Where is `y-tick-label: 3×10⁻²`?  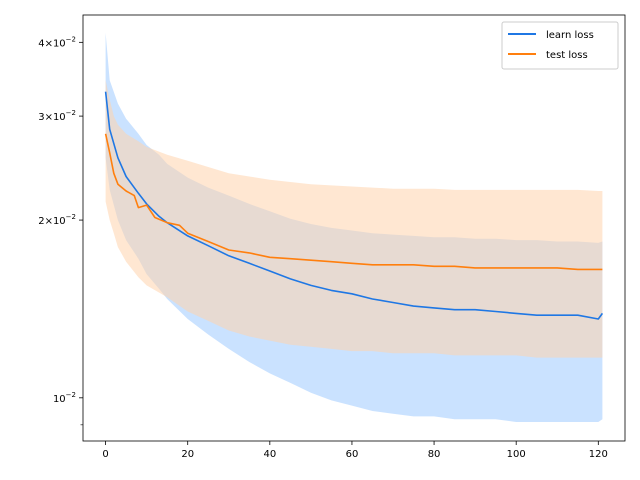 y-tick-label: 3×10⁻² is located at coordinates (57, 116).